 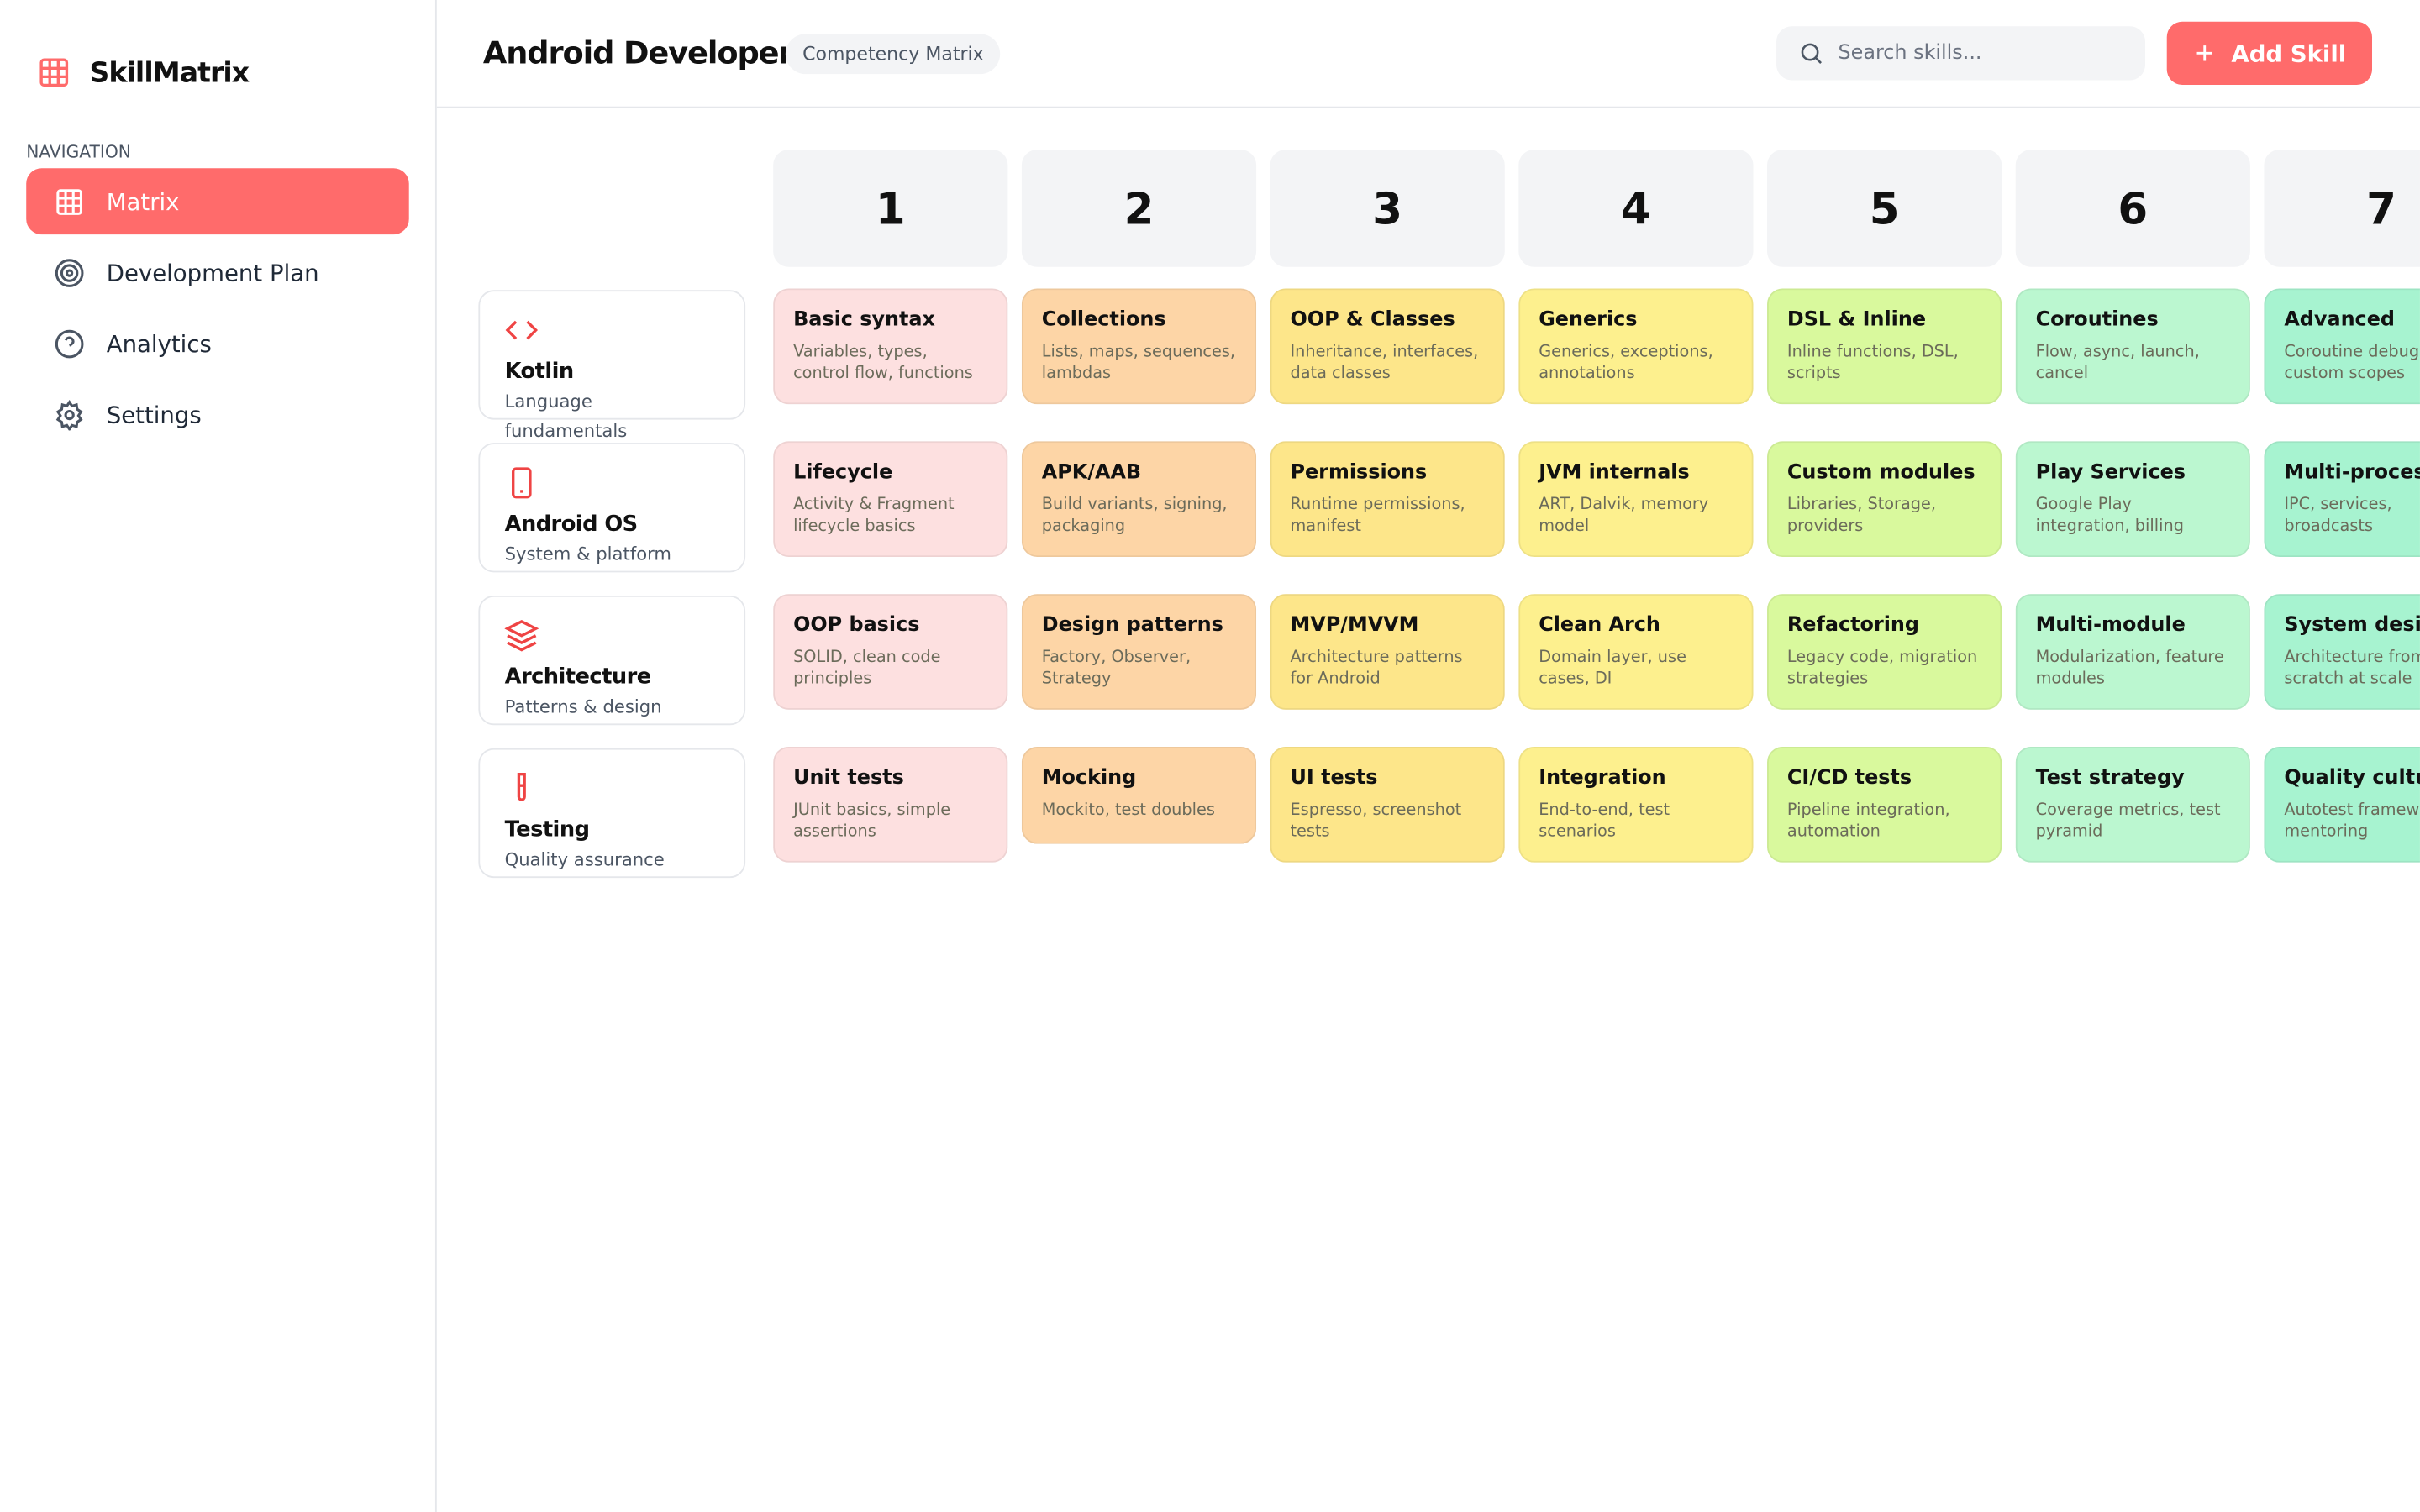 What do you see at coordinates (1604, 821) in the screenshot?
I see `skill-desc: End-to-end, test scenarios` at bounding box center [1604, 821].